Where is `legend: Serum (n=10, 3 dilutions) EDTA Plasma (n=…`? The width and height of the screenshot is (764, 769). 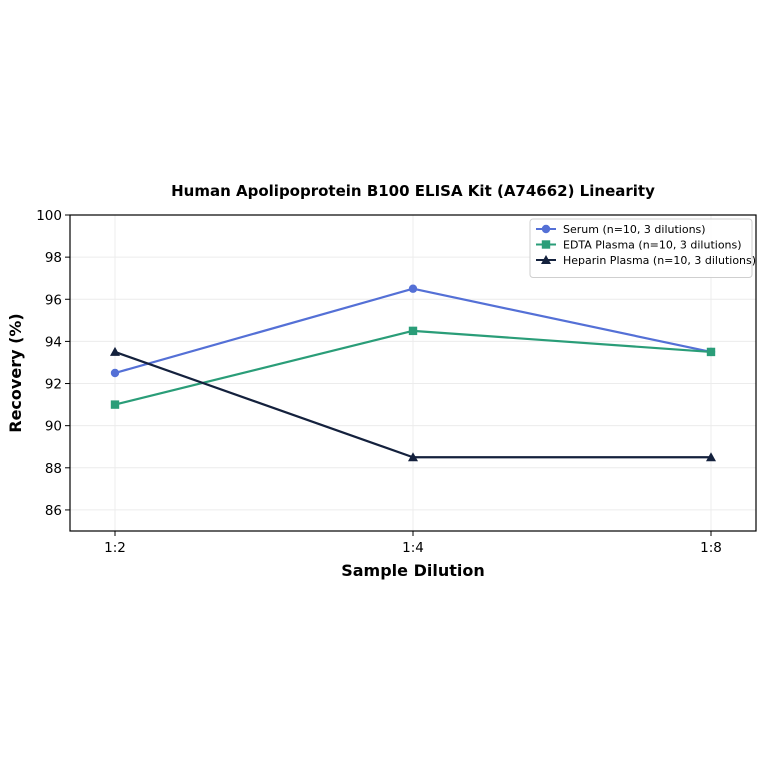
legend: Serum (n=10, 3 dilutions) EDTA Plasma (n=… is located at coordinates (642, 248).